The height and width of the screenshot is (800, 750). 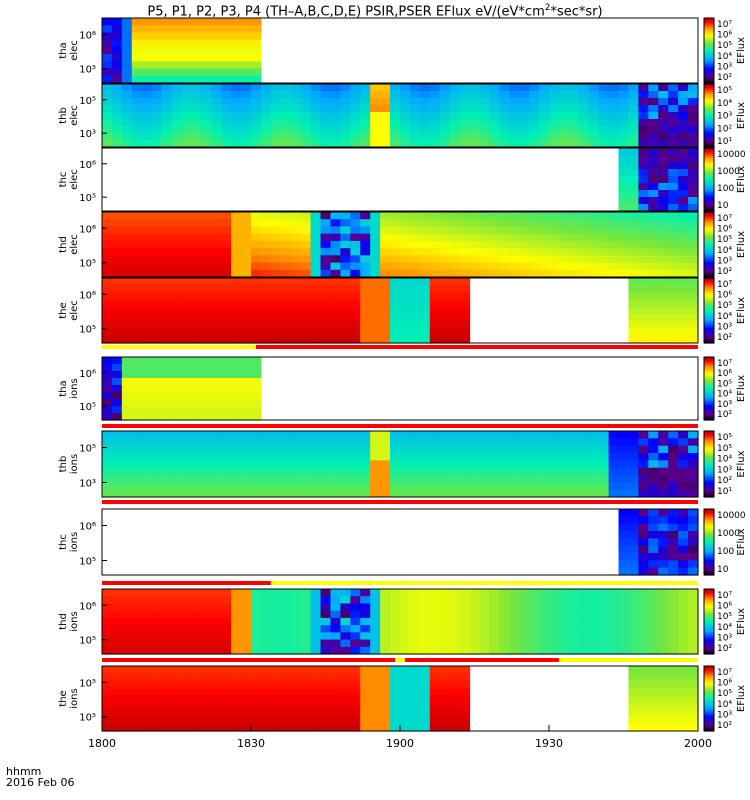 I want to click on x-tick-label: 2000, so click(x=698, y=743).